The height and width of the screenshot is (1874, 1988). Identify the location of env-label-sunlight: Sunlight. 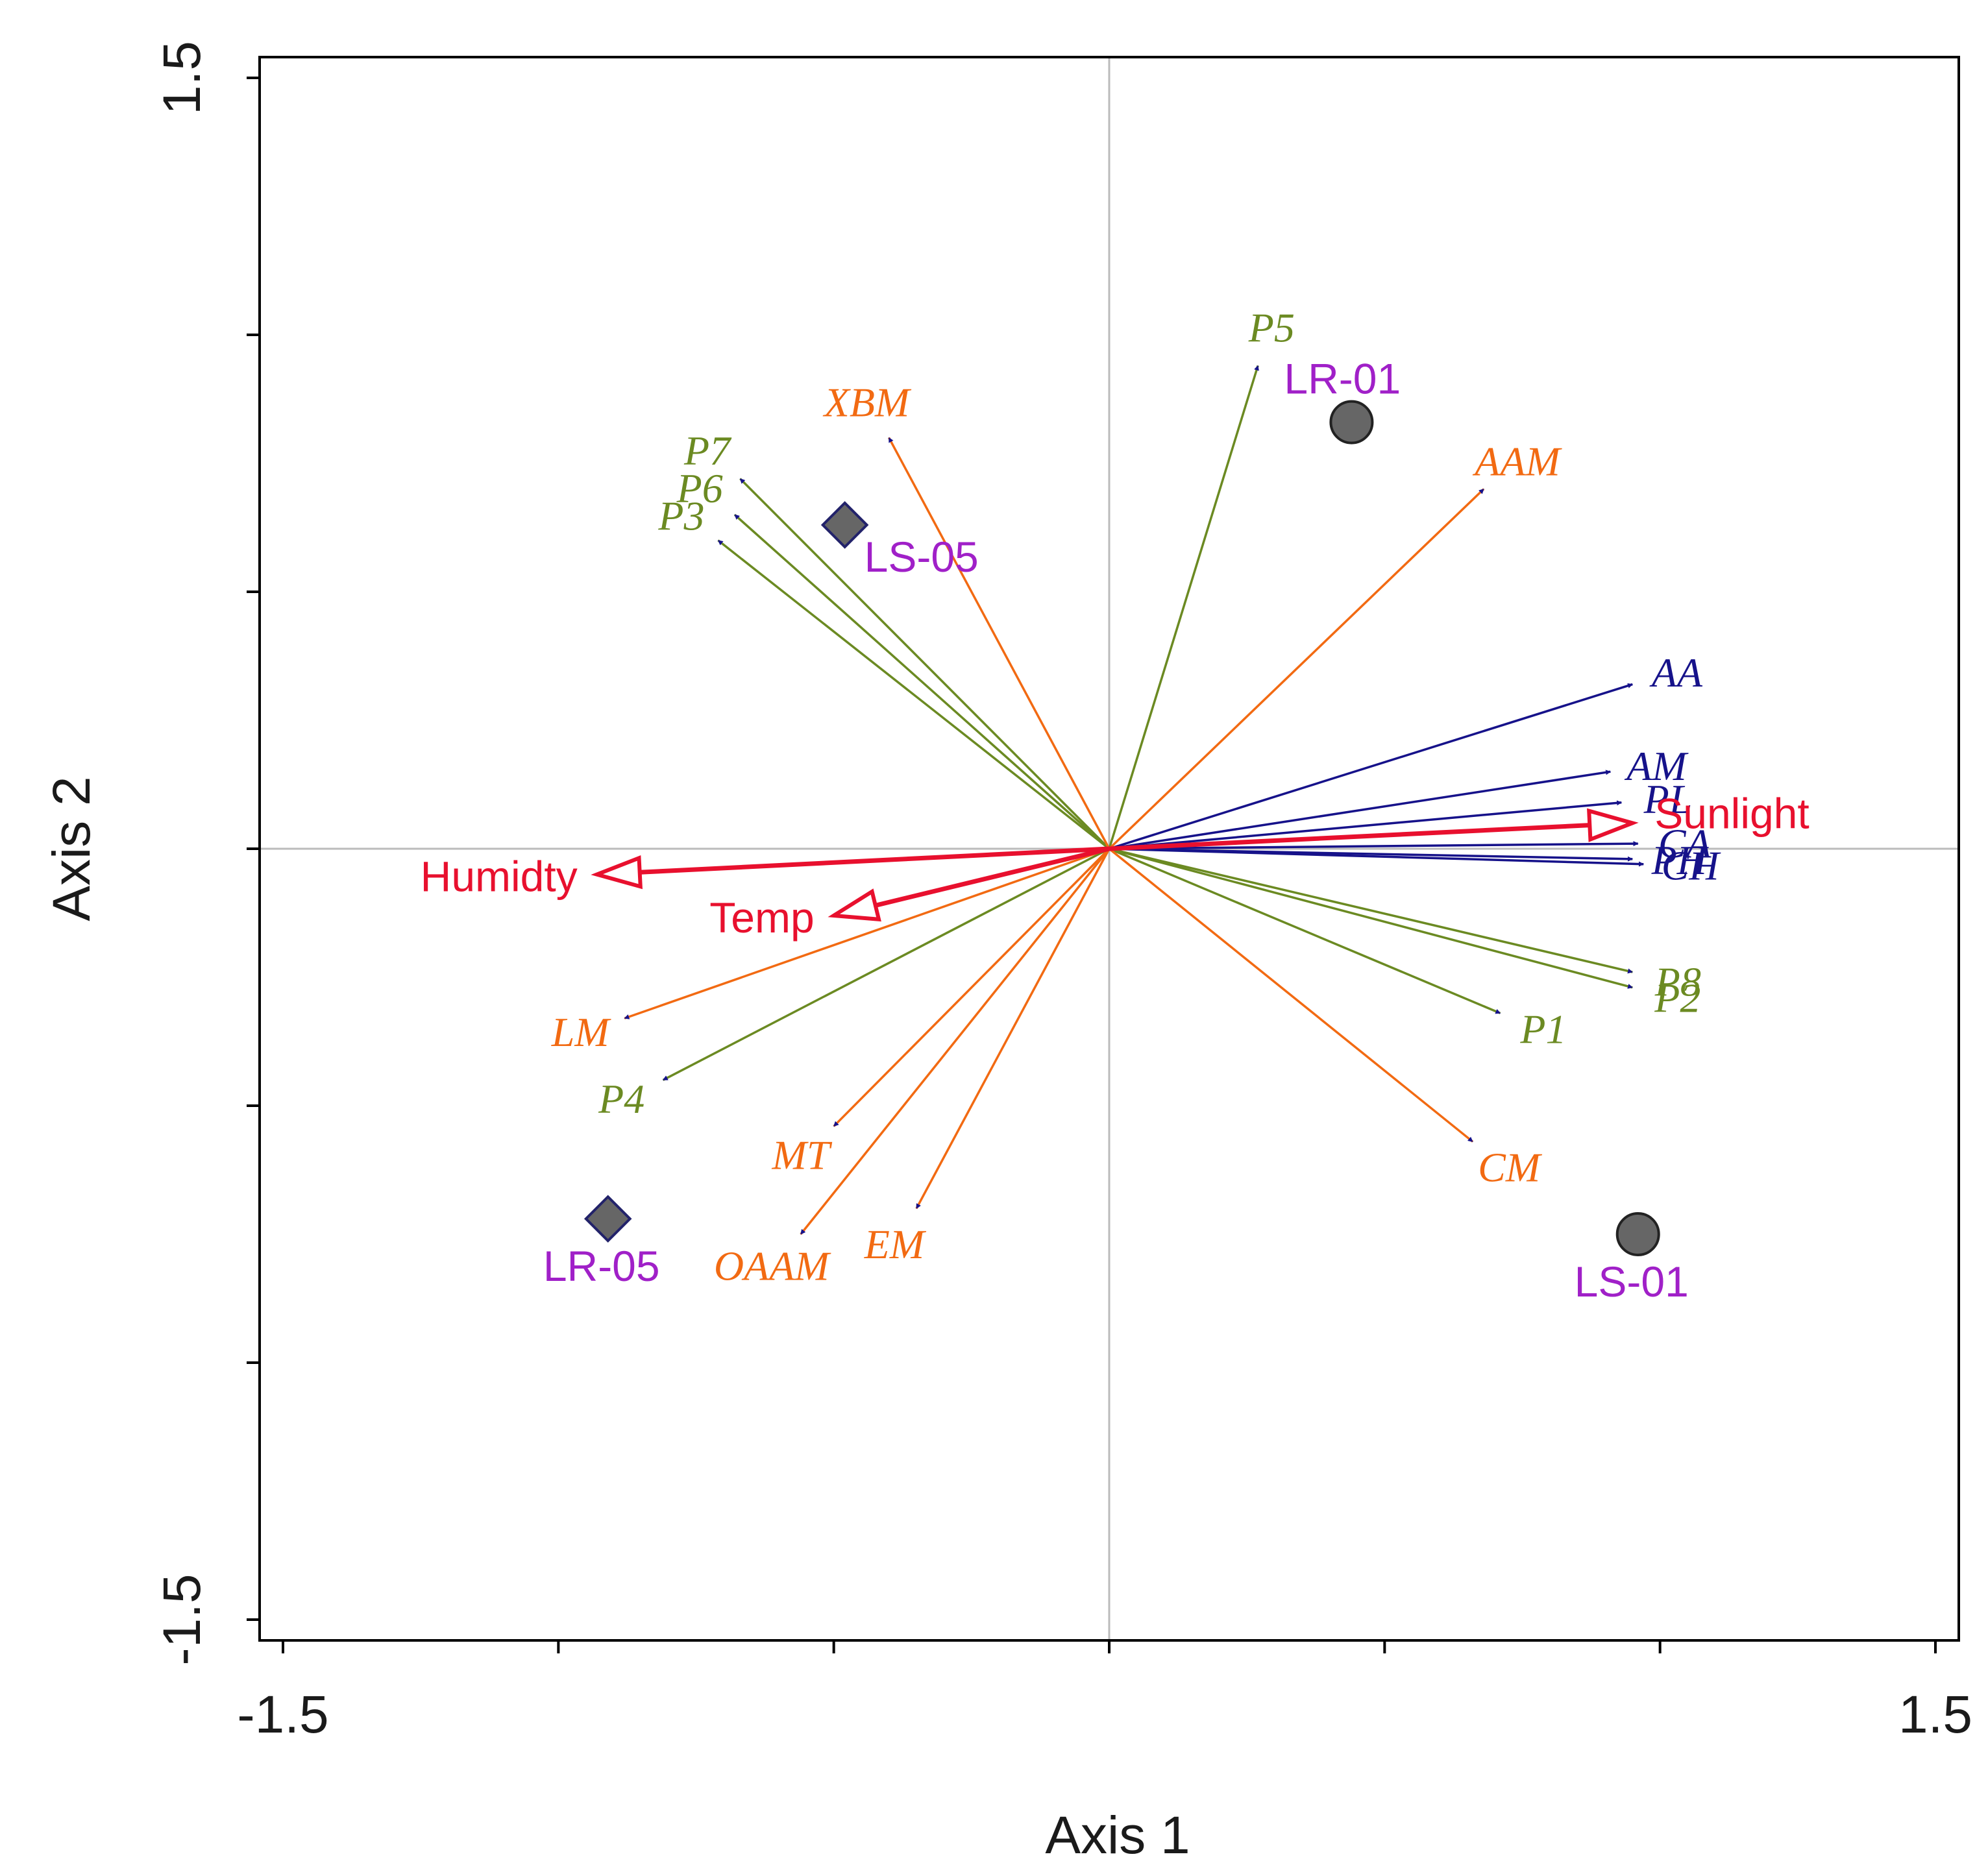
(1732, 813).